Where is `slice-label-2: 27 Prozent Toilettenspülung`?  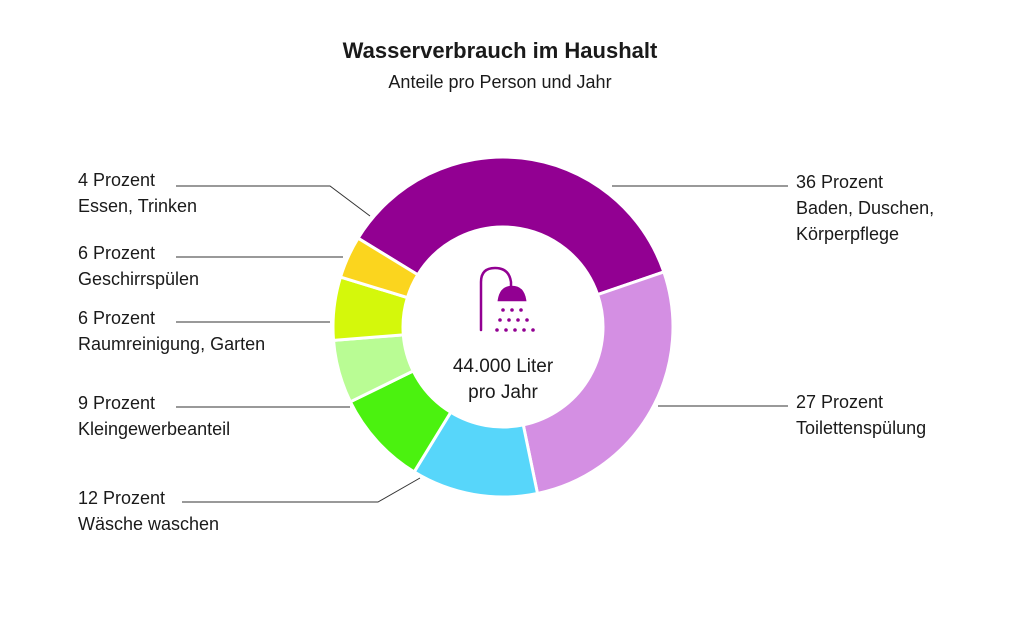
slice-label-2: 27 Prozent Toilettenspülung is located at coordinates (861, 415).